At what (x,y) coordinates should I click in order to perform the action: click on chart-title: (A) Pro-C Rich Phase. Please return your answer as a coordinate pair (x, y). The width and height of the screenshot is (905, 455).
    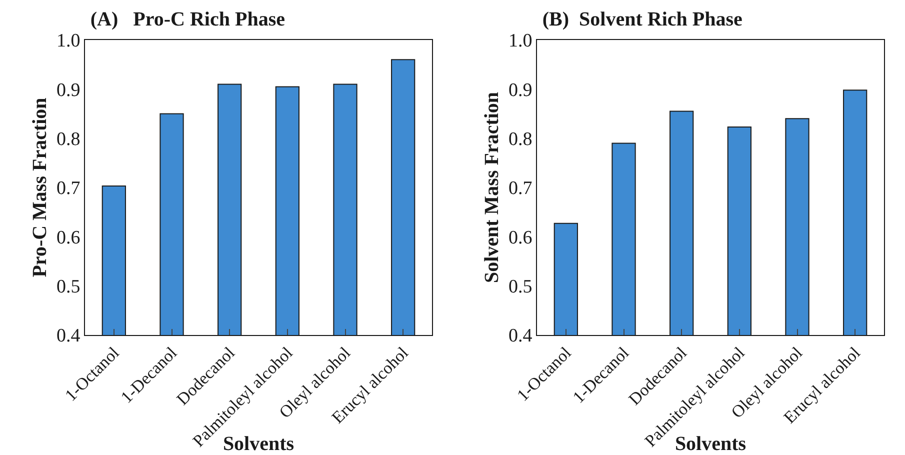
    Looking at the image, I should click on (188, 19).